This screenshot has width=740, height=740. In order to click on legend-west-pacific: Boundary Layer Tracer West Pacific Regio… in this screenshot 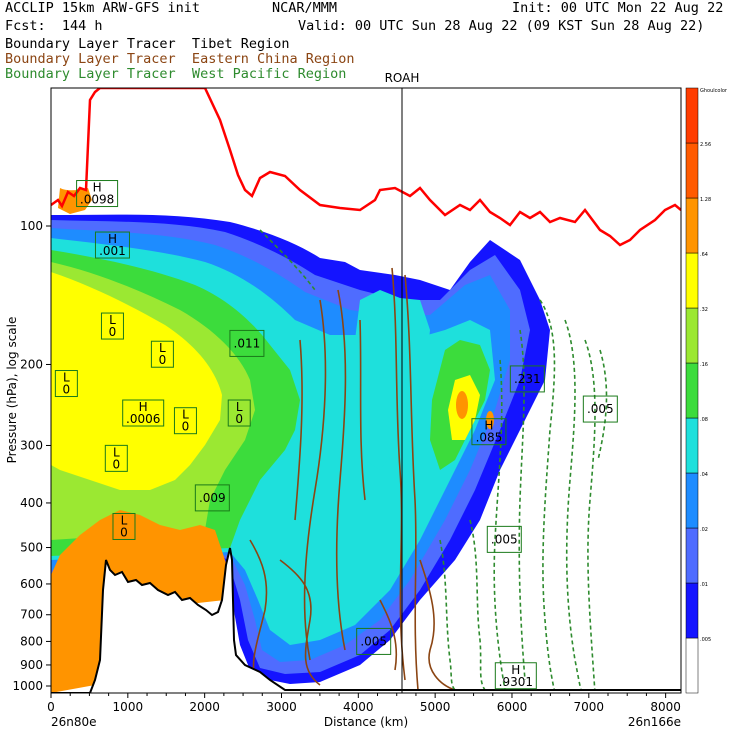, I will do `click(176, 74)`.